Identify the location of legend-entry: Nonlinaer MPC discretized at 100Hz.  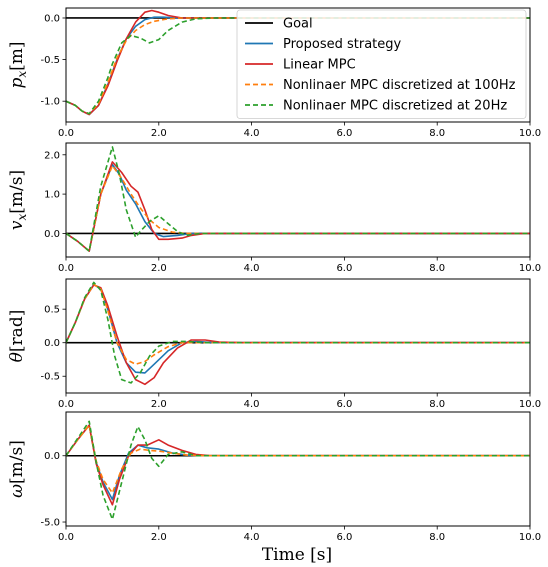
(399, 85).